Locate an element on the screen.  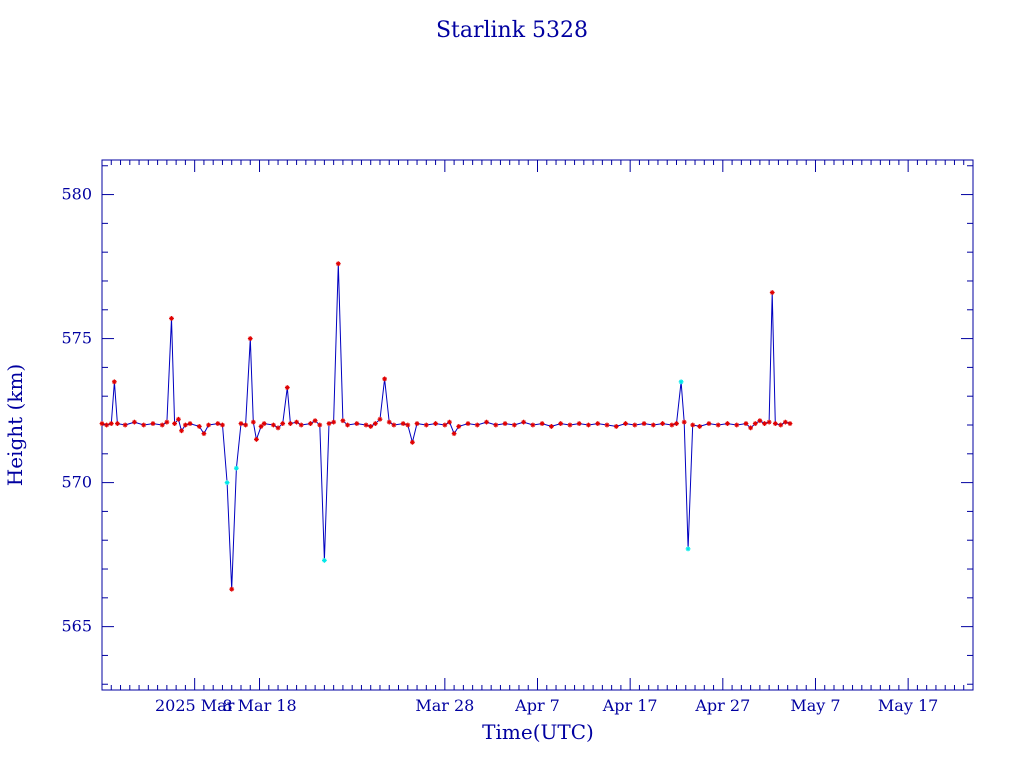
x-axis-label: Time(UTC) is located at coordinates (538, 732).